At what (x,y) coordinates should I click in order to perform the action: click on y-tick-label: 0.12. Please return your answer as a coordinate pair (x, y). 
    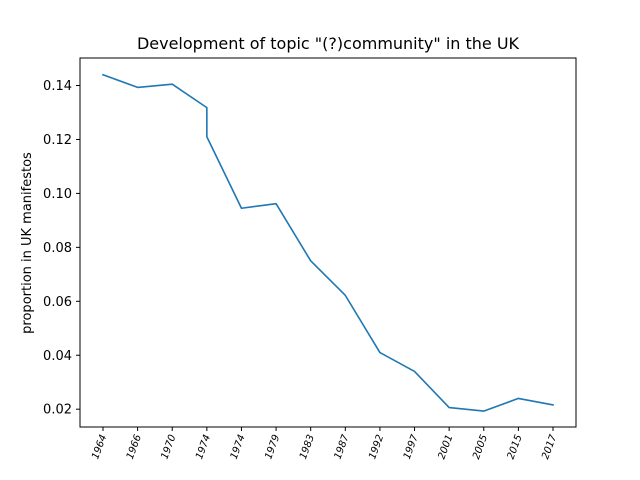
    Looking at the image, I should click on (57, 140).